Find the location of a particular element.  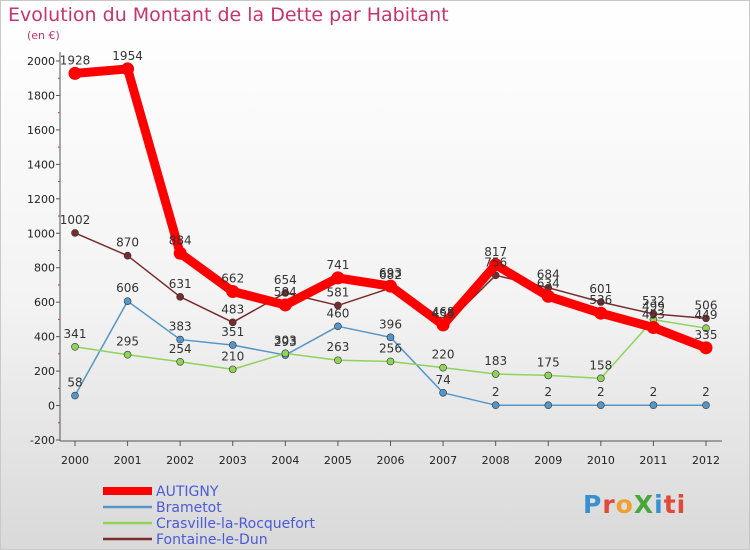

y-tick-label: -200 is located at coordinates (42, 440).